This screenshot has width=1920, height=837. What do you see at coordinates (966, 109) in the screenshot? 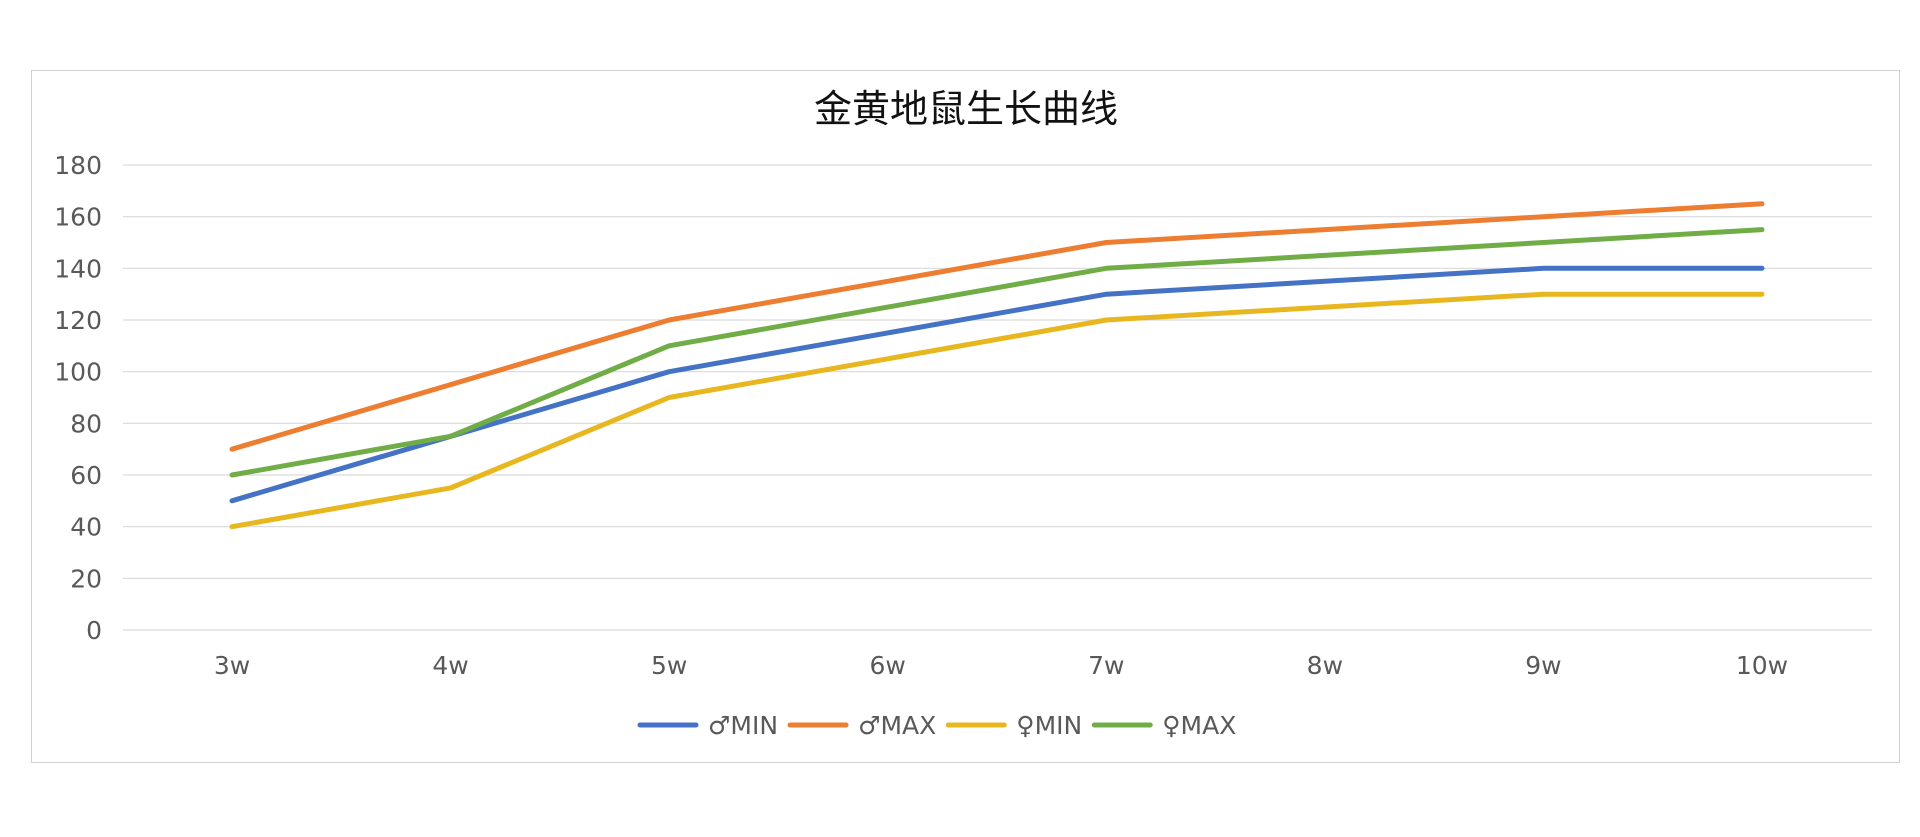
I see `chart-title: 金黄地鼠生长曲线` at bounding box center [966, 109].